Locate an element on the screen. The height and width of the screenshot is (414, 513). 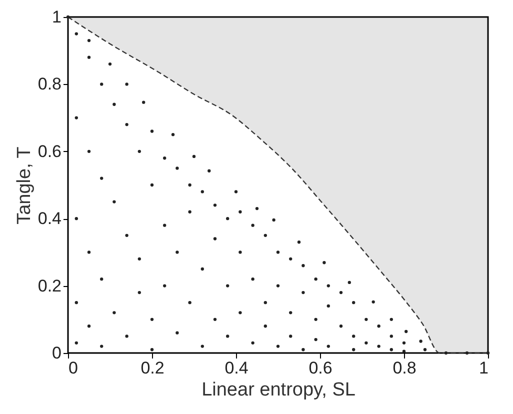
y-tick-label: 0 is located at coordinates (57, 353).